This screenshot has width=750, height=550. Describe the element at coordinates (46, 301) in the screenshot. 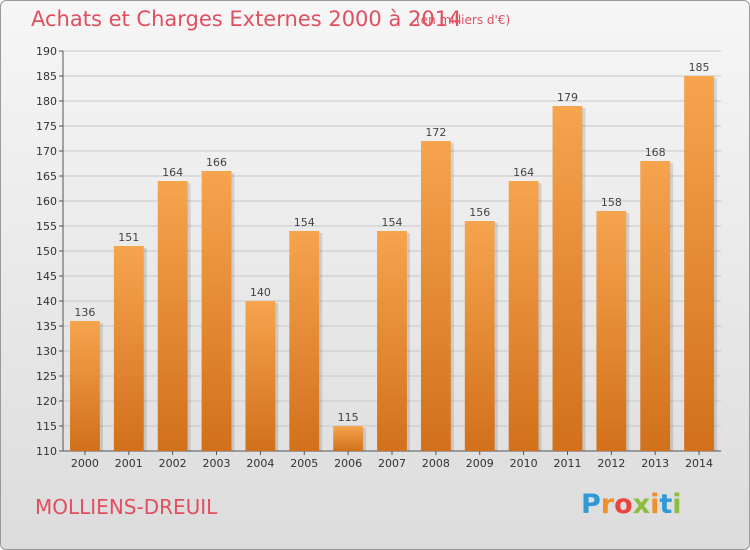

I see `y-tick-label: 140` at that location.